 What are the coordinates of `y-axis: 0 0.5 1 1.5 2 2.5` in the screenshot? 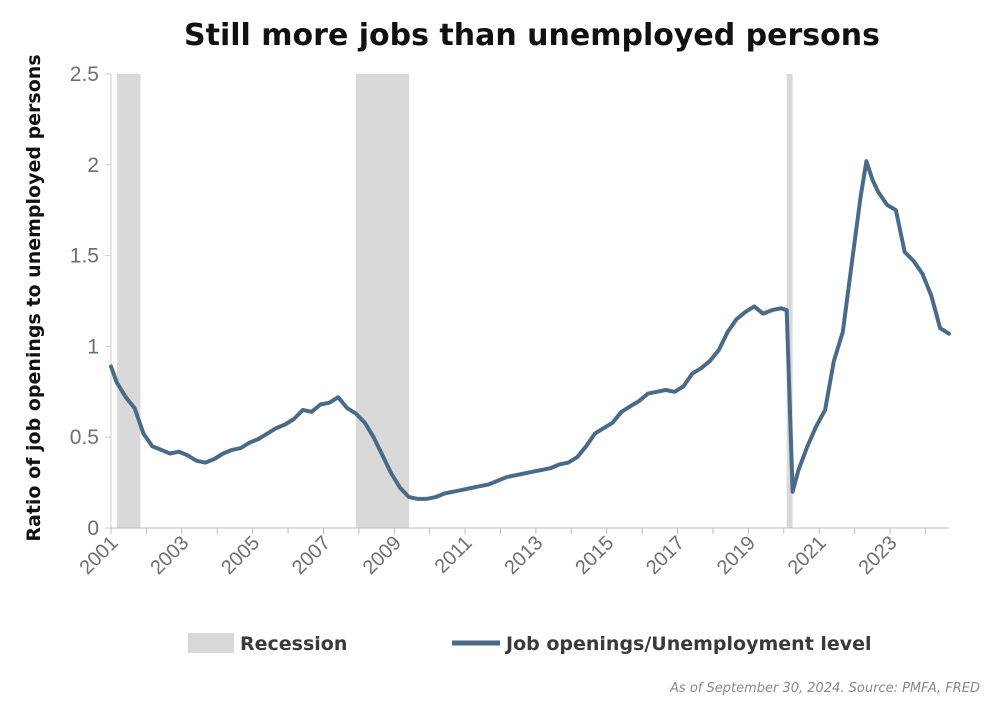 It's located at (91, 301).